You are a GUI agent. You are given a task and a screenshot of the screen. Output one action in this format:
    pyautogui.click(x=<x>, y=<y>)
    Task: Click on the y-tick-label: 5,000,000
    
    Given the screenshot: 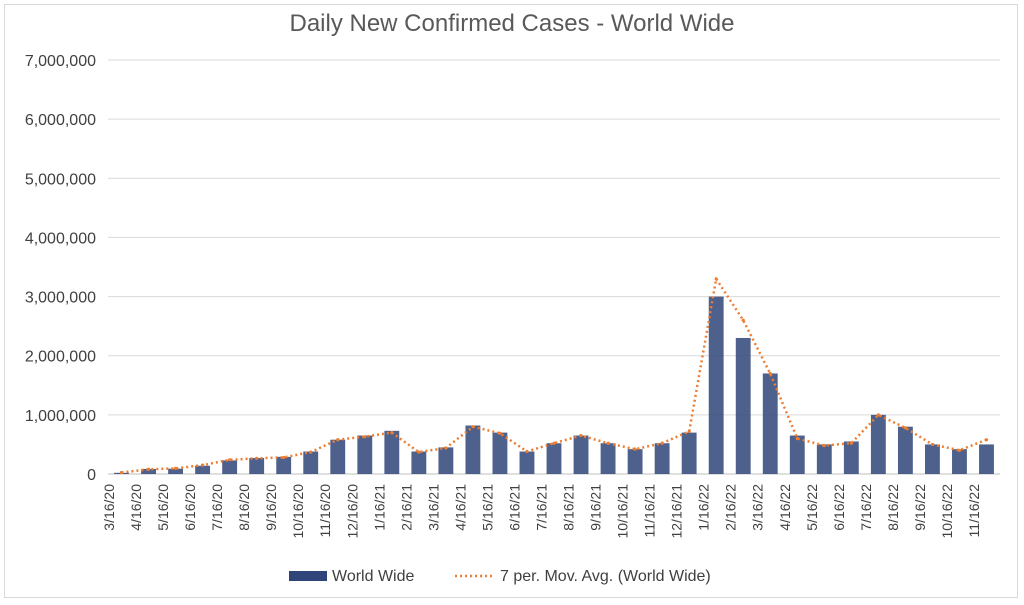 What is the action you would take?
    pyautogui.click(x=60, y=179)
    